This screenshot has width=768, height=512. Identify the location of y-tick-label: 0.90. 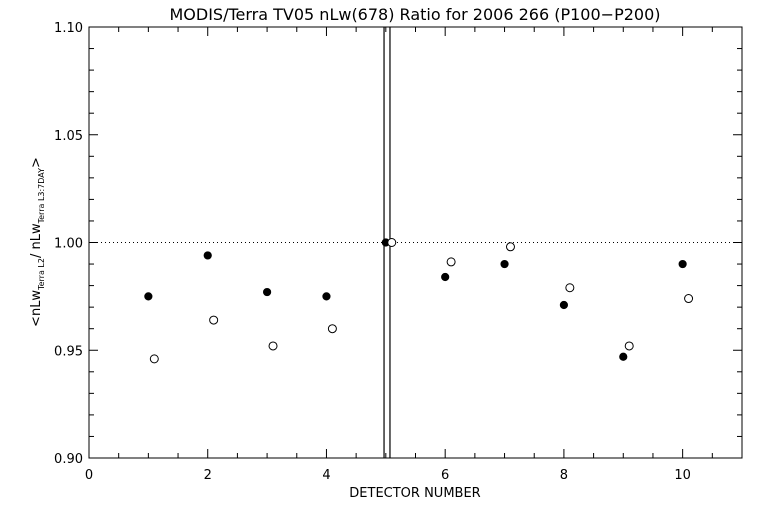
(68, 459).